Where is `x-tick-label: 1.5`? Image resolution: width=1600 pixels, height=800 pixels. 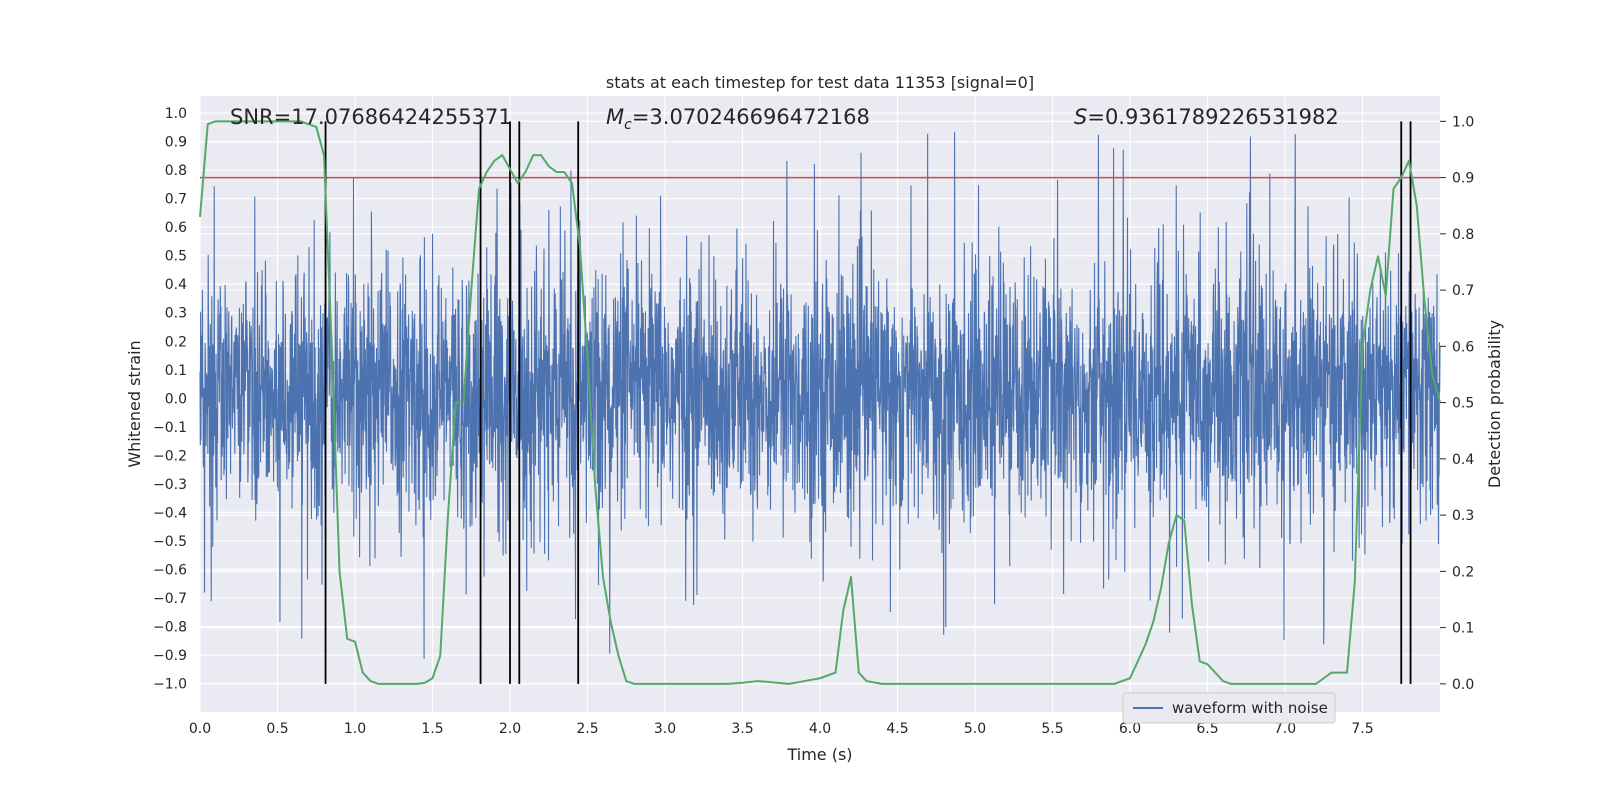
x-tick-label: 1.5 is located at coordinates (432, 729).